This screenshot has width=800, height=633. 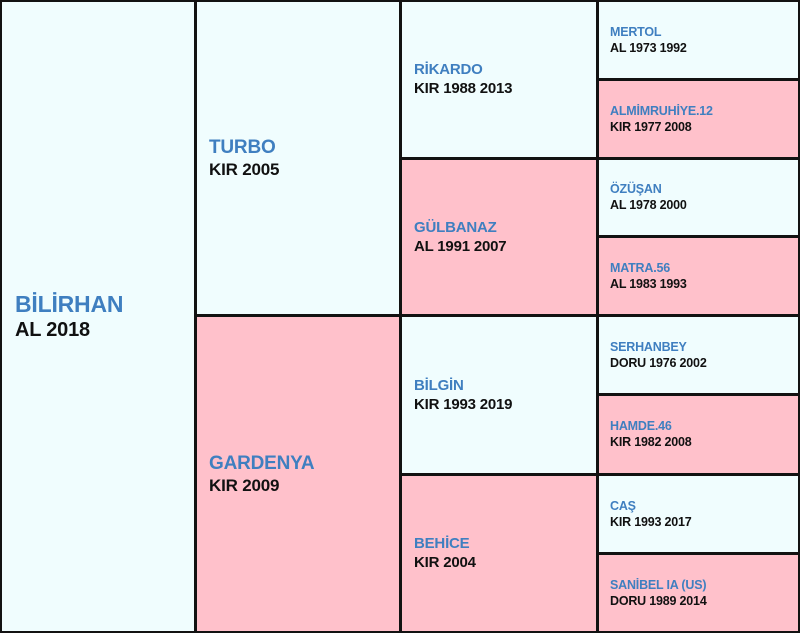 What do you see at coordinates (658, 362) in the screenshot?
I see `ds-sire-info: DORU 1976 2002` at bounding box center [658, 362].